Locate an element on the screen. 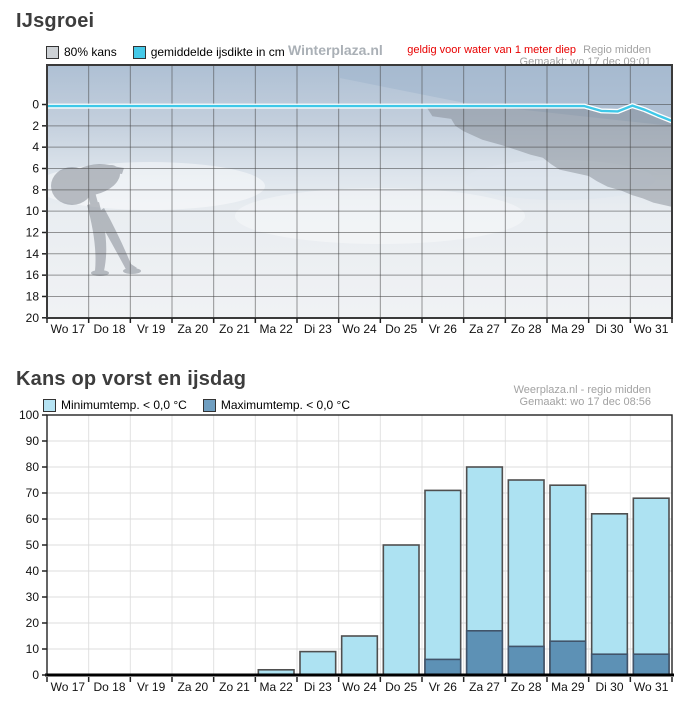  legend-item-maximumtemp: Maximumtemp. < 0,0 °C is located at coordinates (276, 405).